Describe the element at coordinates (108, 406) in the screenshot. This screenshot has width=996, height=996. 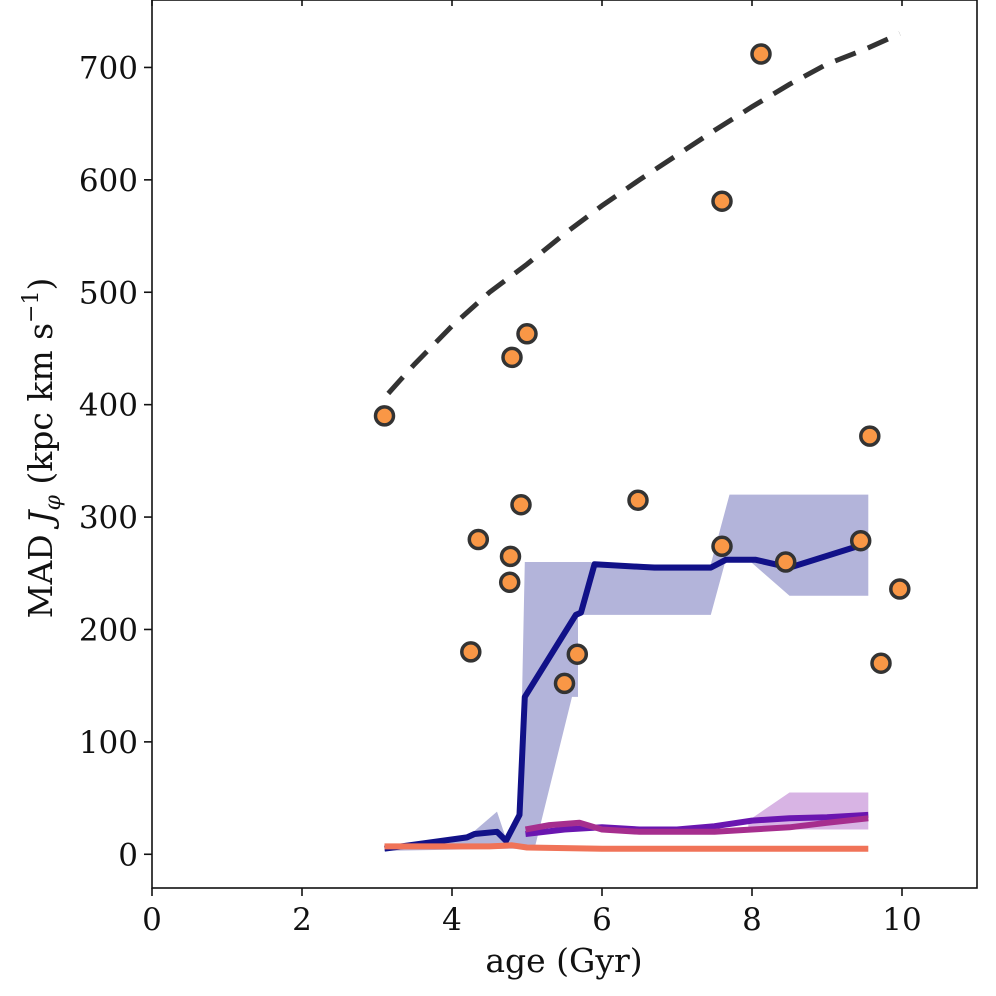
I see `y-tick-label: 400` at that location.